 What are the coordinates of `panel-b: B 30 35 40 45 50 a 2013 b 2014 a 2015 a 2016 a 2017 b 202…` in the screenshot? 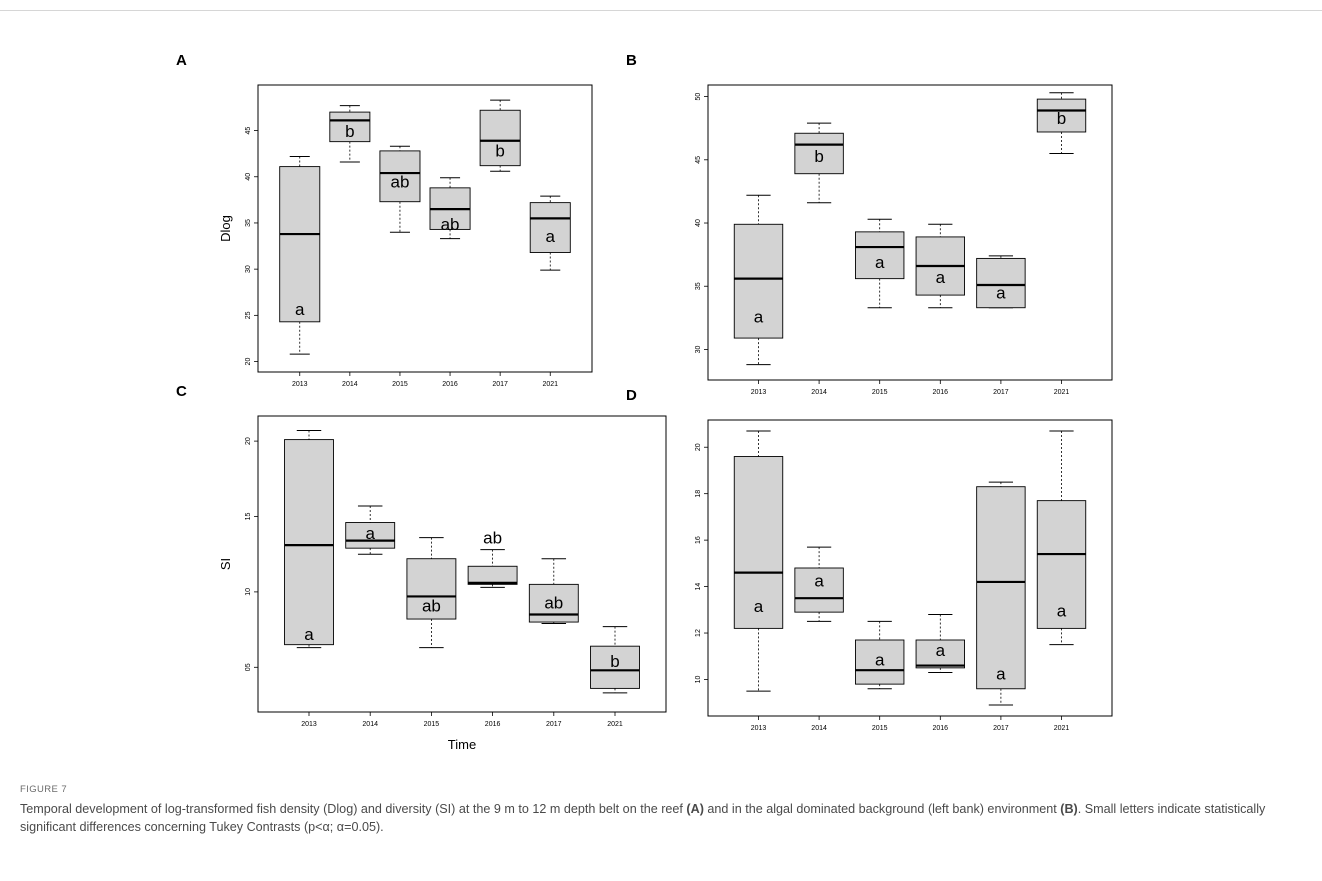 It's located at (869, 224).